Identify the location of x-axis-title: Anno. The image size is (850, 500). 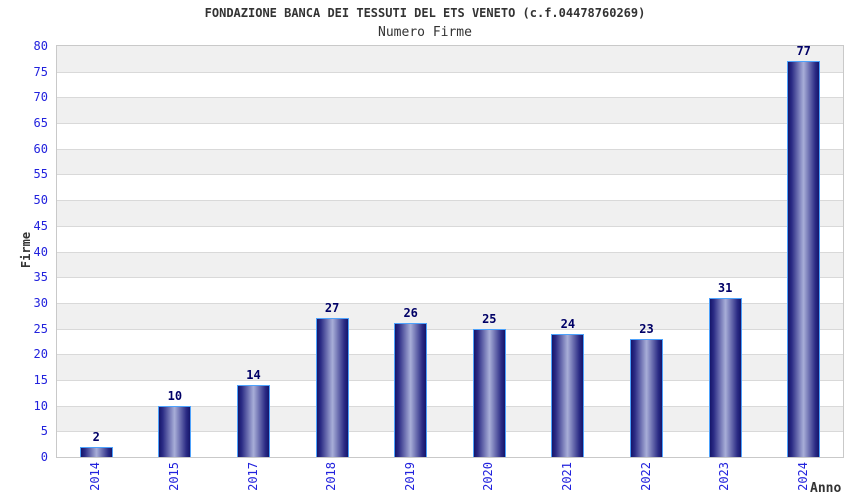
(826, 488).